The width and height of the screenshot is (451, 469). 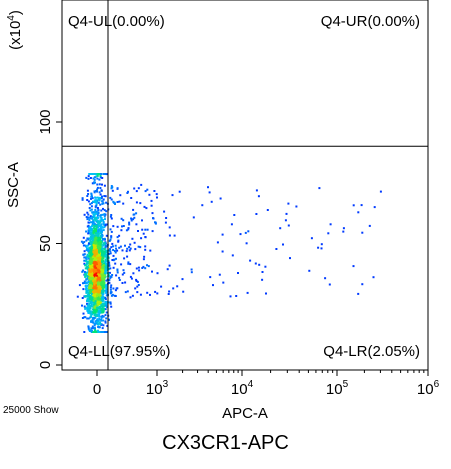 I want to click on x-tick-label: 105, so click(x=337, y=388).